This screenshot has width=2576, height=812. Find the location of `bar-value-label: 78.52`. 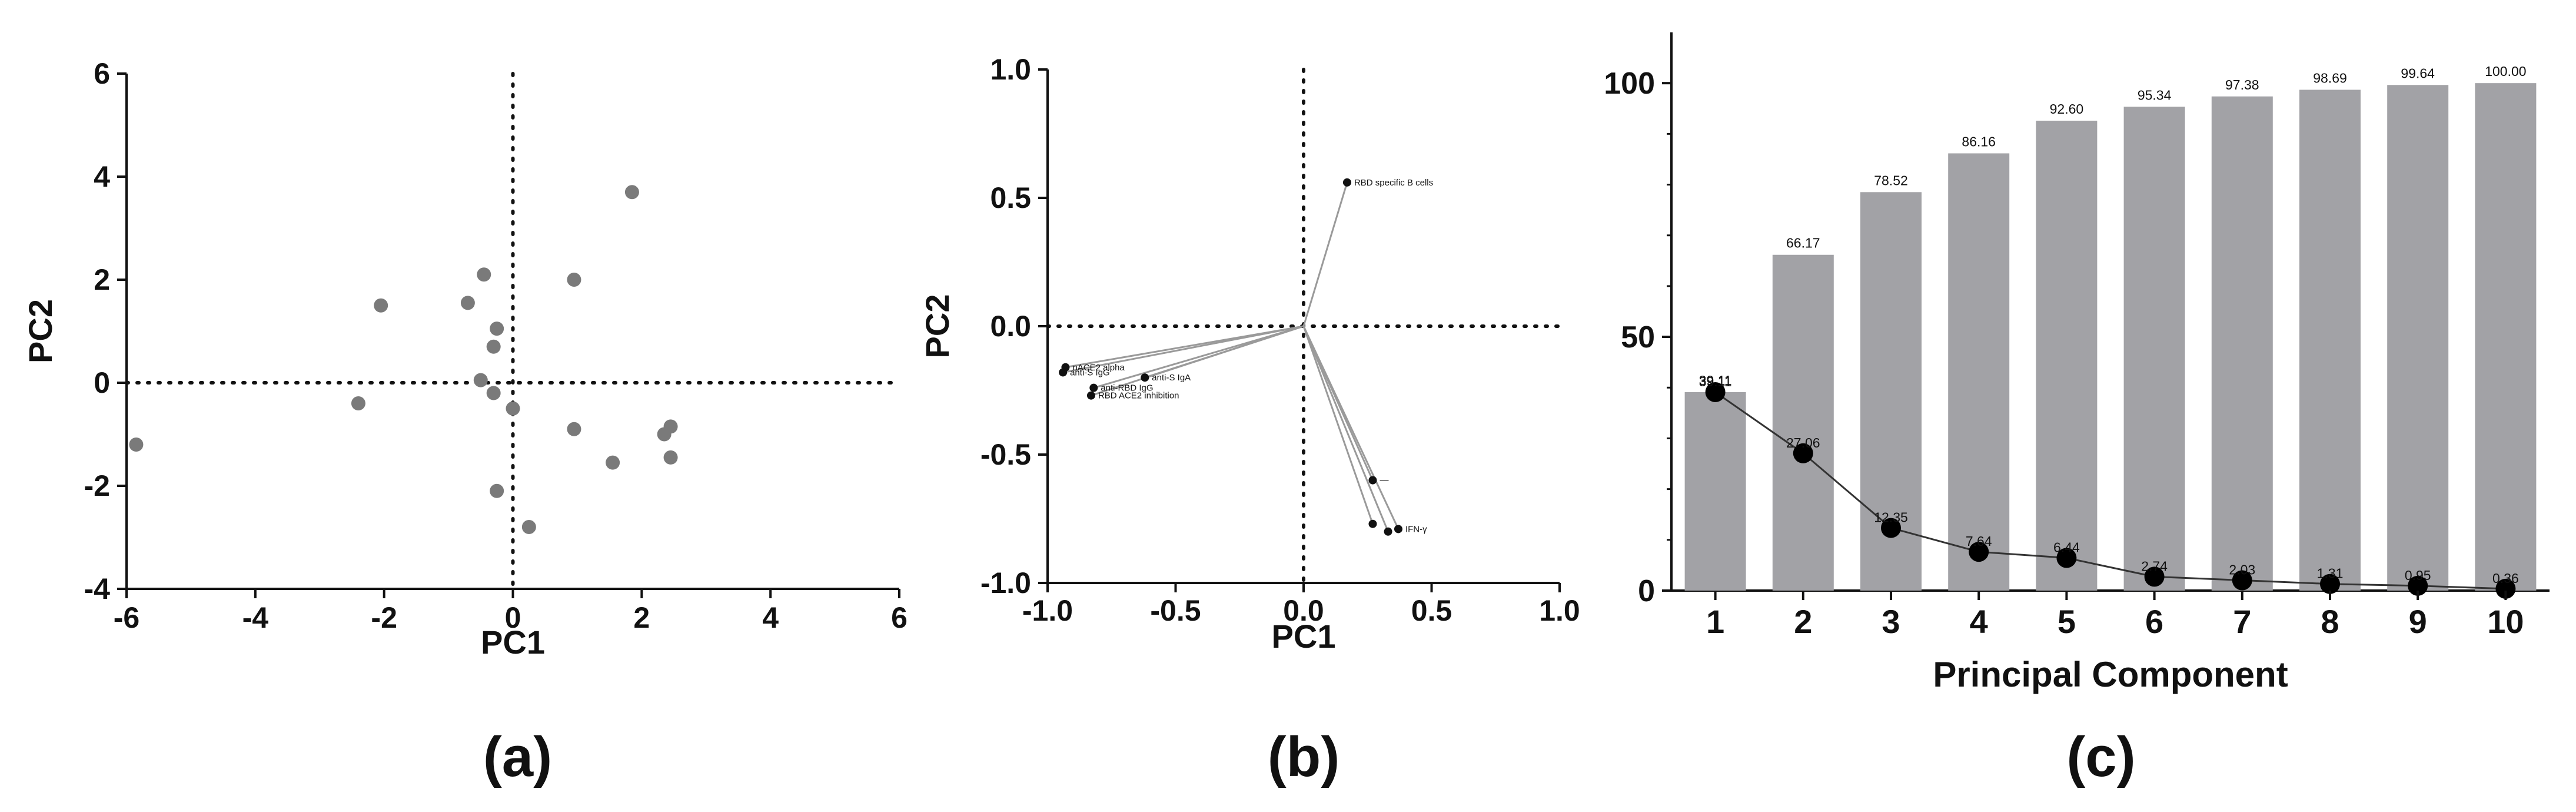

bar-value-label: 78.52 is located at coordinates (1891, 180).